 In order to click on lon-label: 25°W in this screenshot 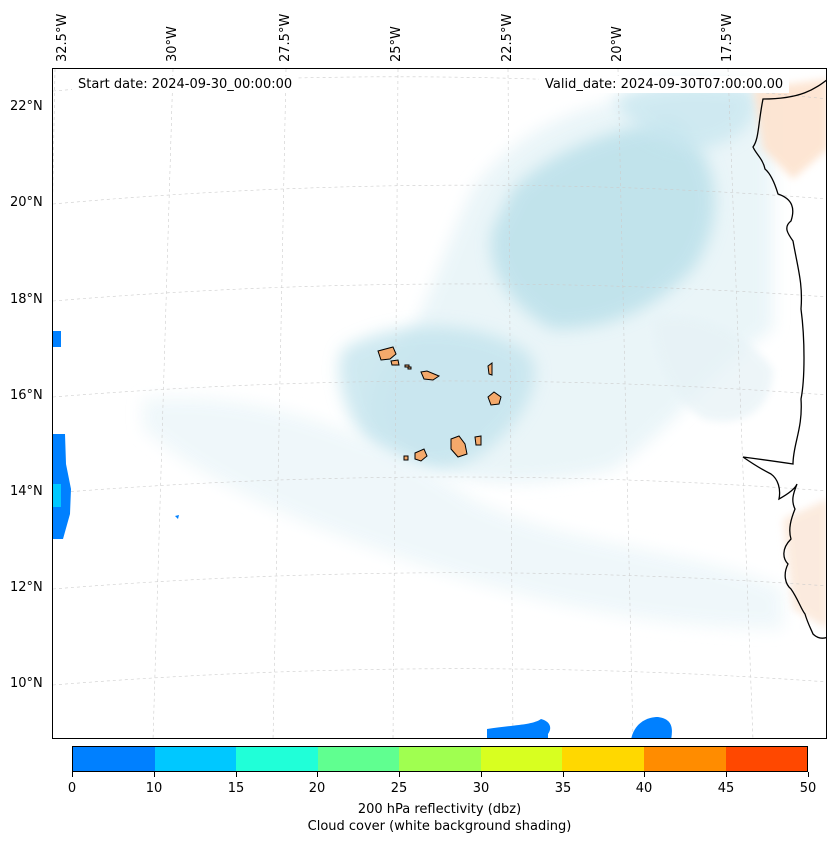, I will do `click(396, 44)`.